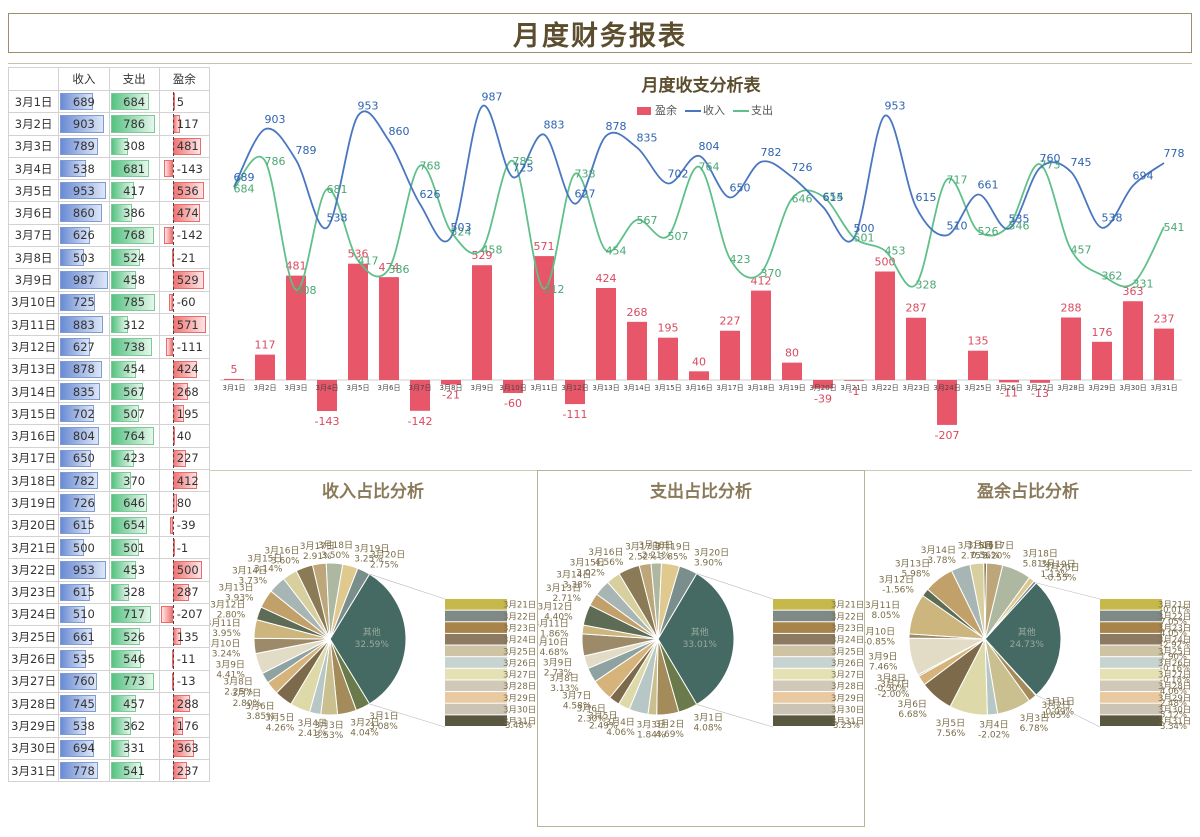 The image size is (1200, 837). I want to click on row-date: 3月9日, so click(33, 280).